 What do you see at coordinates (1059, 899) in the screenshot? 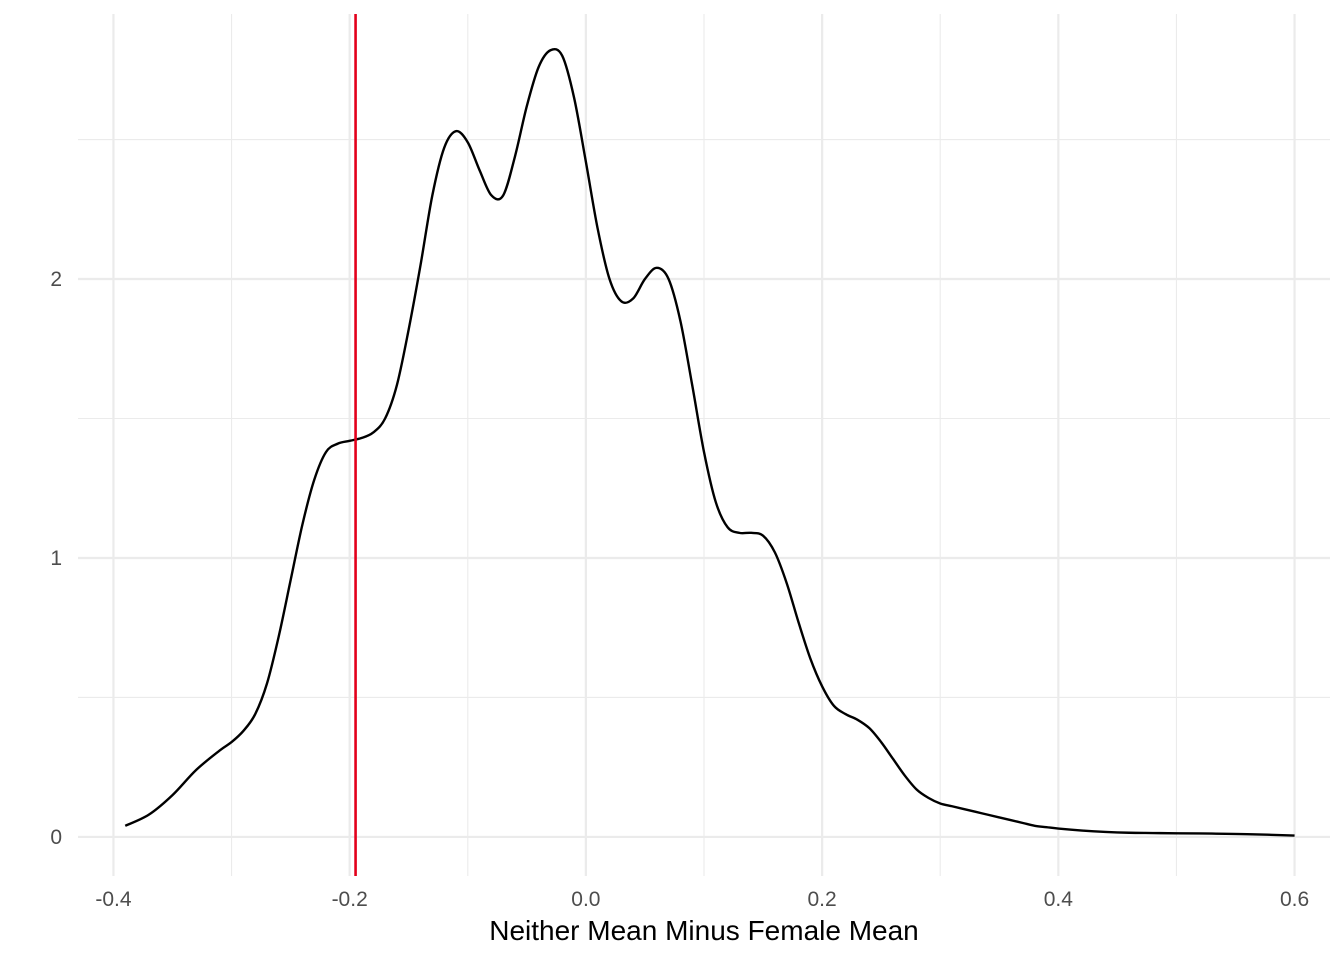
I see `x-tick-label: 0.4` at bounding box center [1059, 899].